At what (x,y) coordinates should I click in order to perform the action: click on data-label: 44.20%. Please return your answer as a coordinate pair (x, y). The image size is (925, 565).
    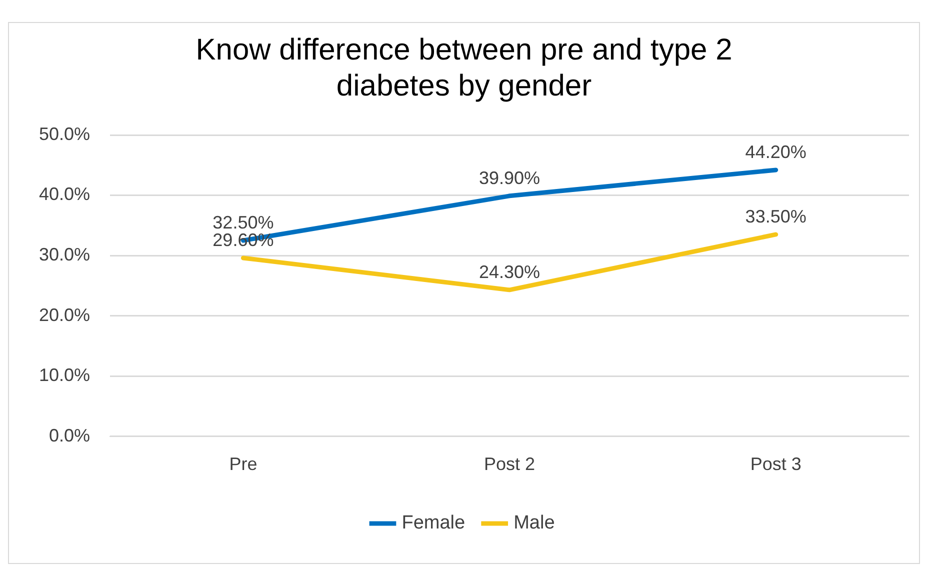
    Looking at the image, I should click on (775, 152).